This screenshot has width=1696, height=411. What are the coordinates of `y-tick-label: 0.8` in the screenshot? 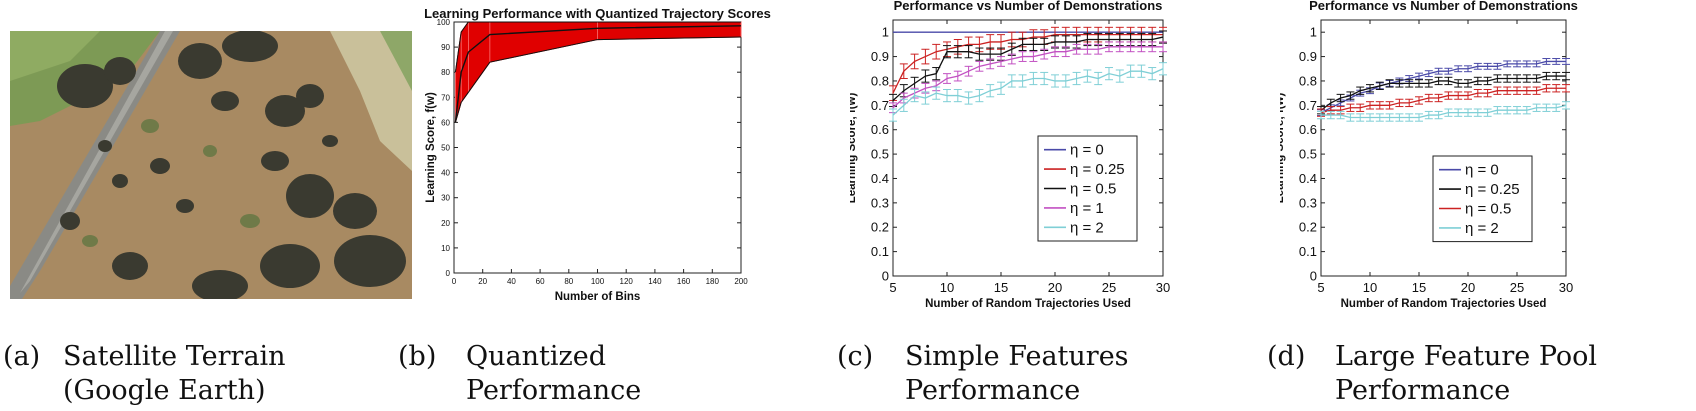 It's located at (880, 80).